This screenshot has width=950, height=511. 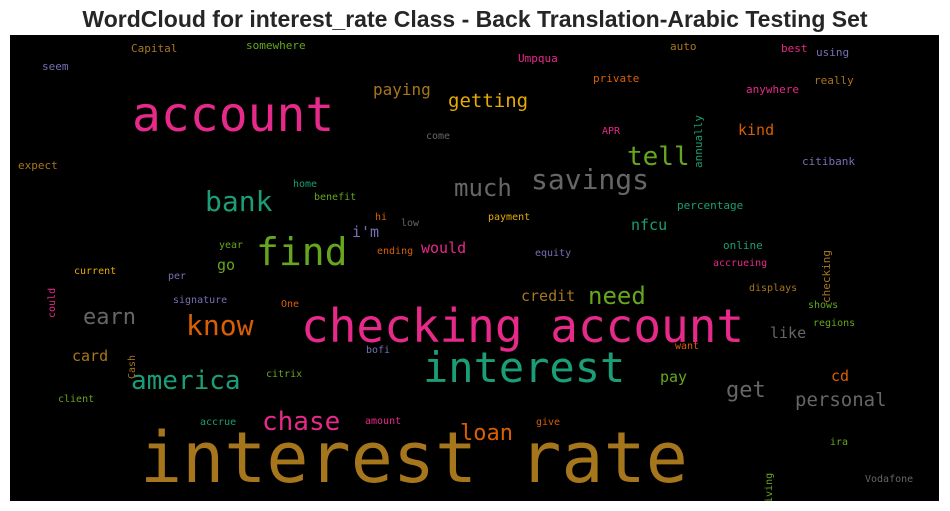 What do you see at coordinates (788, 333) in the screenshot?
I see `word-like: like` at bounding box center [788, 333].